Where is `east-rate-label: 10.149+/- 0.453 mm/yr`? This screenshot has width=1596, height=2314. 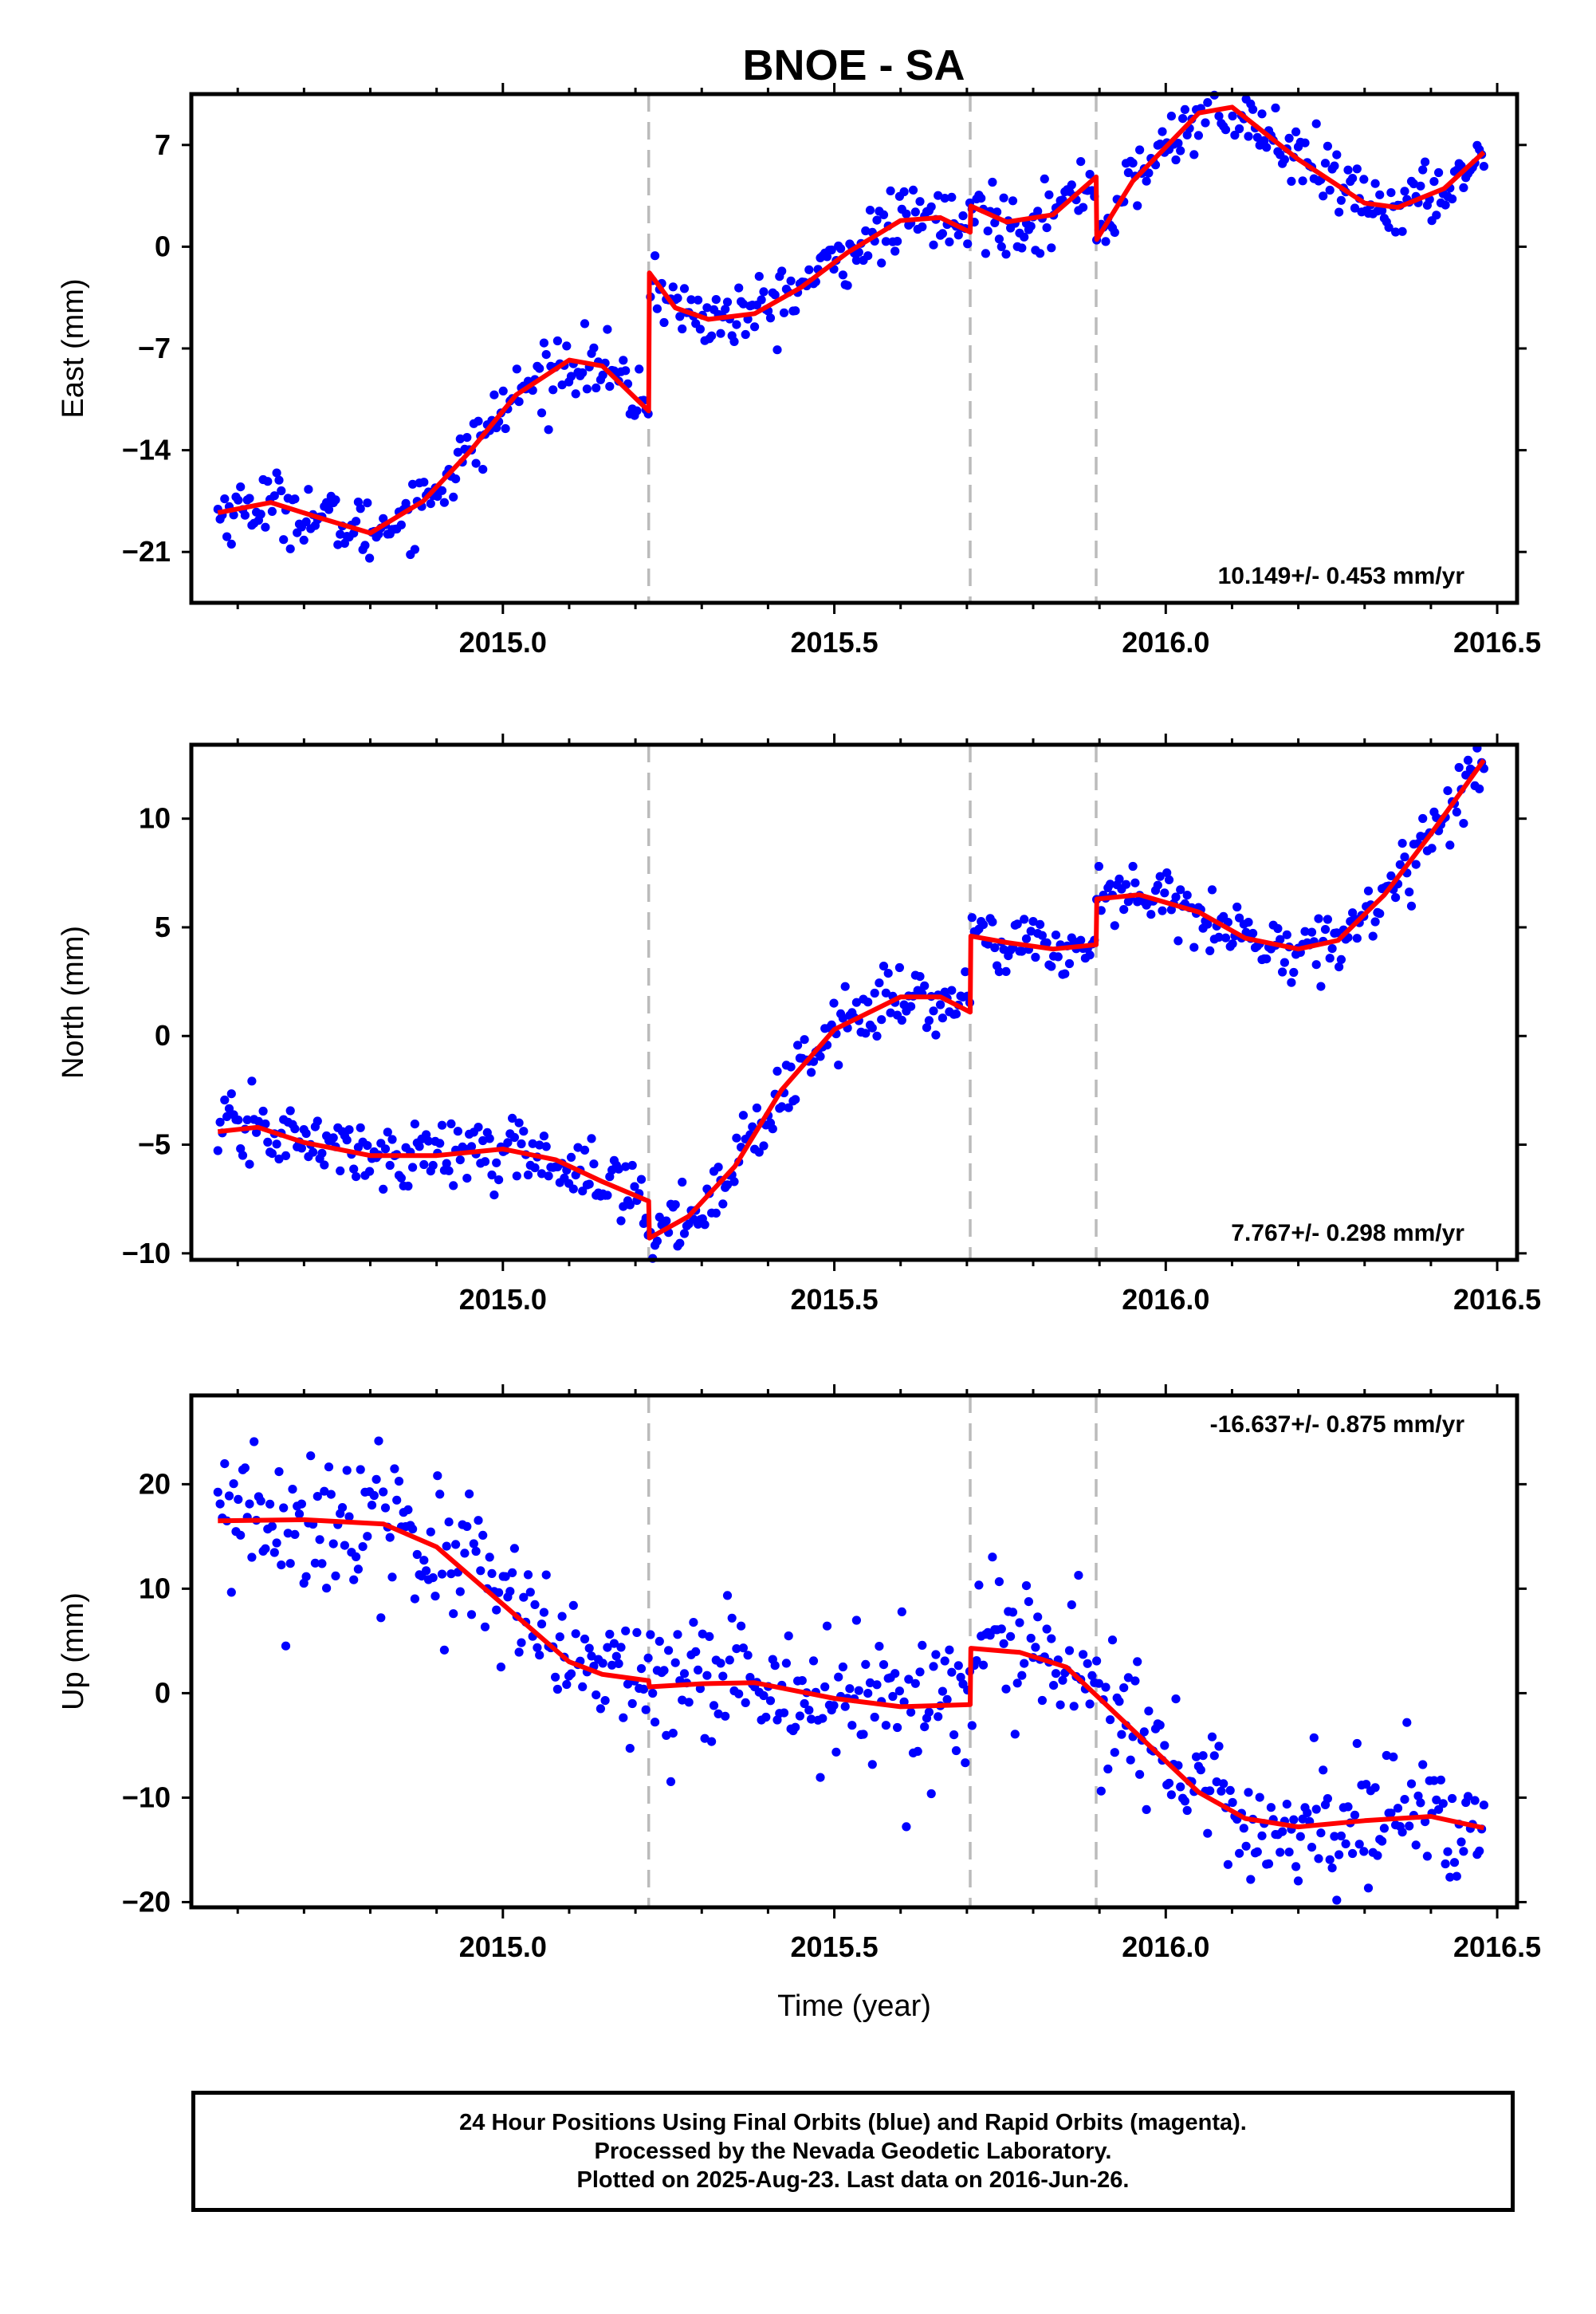
east-rate-label: 10.149+/- 0.453 mm/yr is located at coordinates (1341, 576).